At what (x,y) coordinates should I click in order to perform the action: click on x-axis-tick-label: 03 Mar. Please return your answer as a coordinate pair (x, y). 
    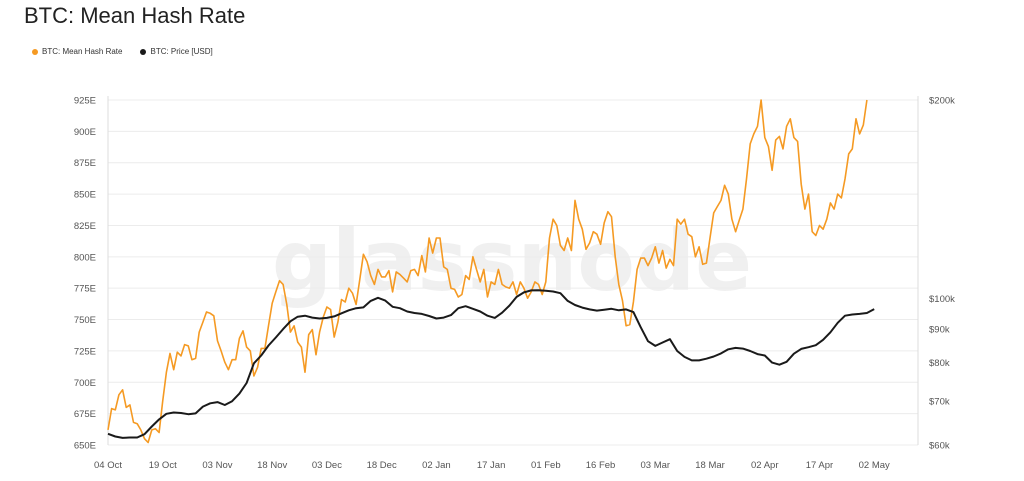
    Looking at the image, I should click on (656, 465).